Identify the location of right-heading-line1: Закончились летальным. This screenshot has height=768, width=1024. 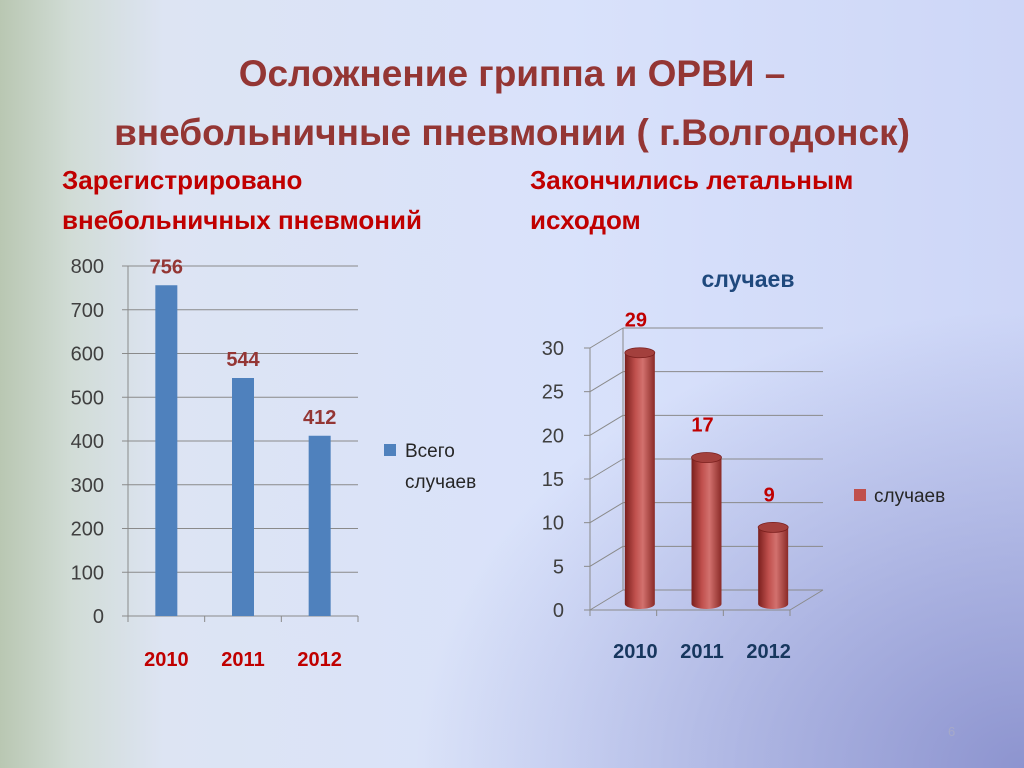
(692, 180).